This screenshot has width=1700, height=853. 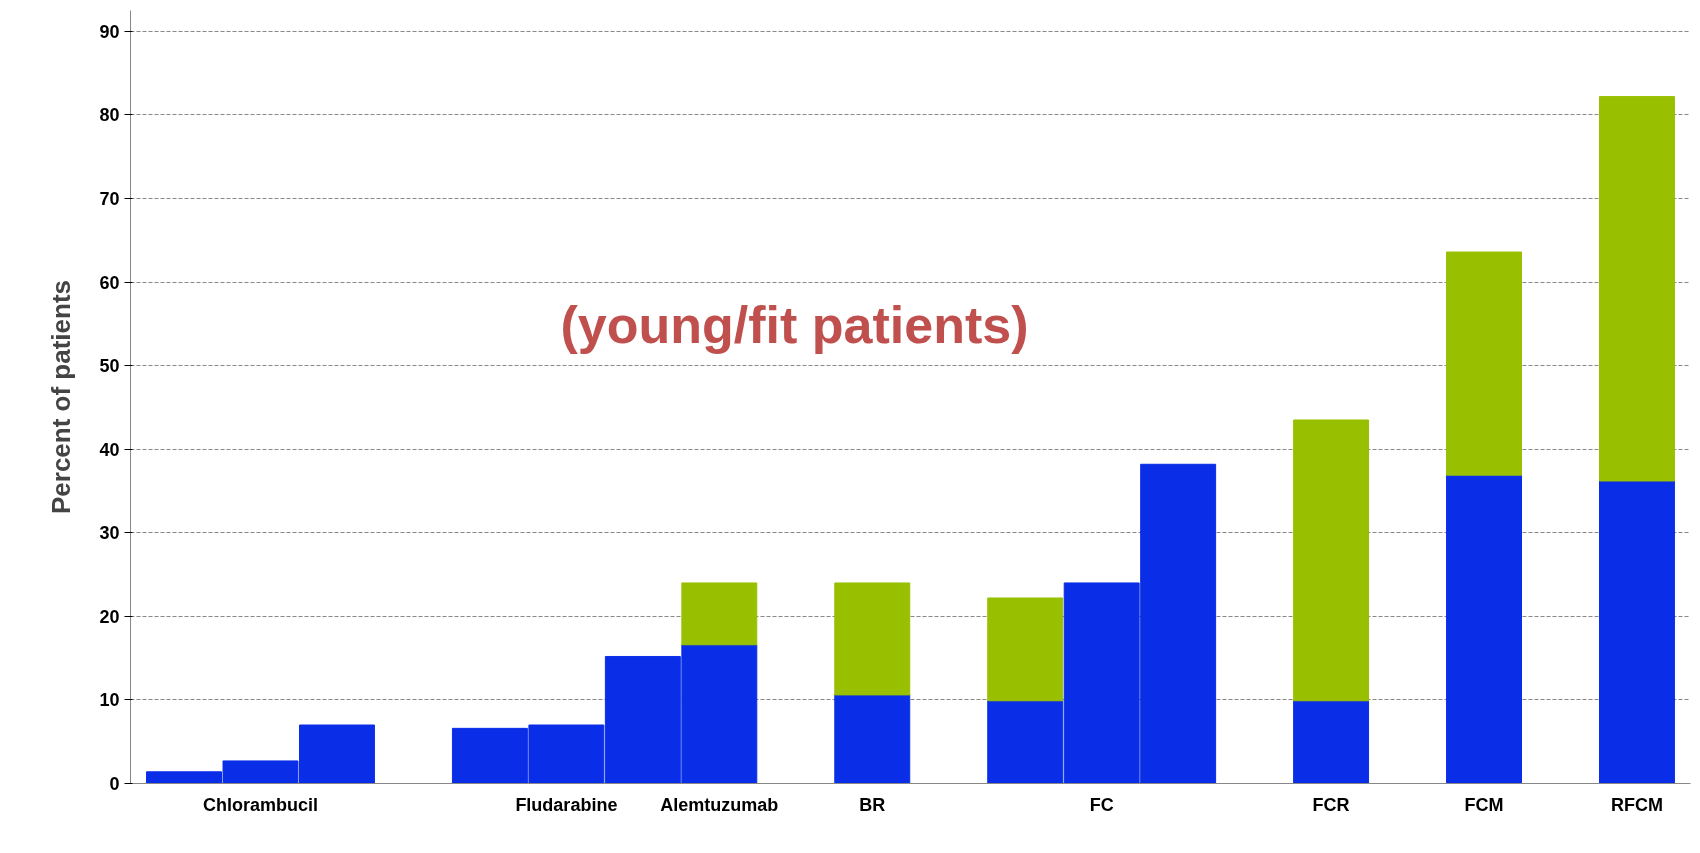 I want to click on x-tick-label: FC, so click(x=1101, y=804).